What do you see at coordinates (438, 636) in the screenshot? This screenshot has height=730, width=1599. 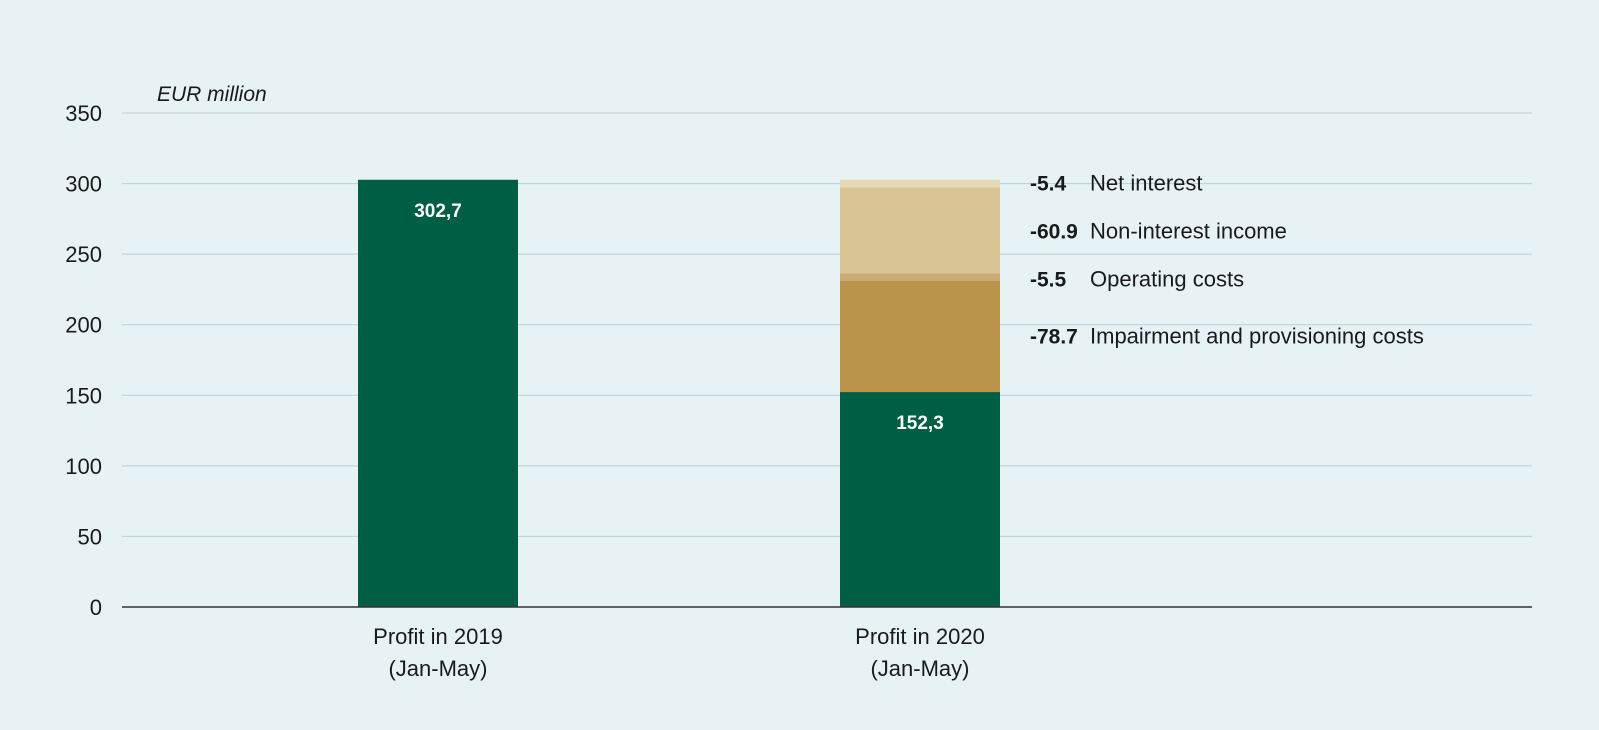 I see `x-category-label: Profit in 2019` at bounding box center [438, 636].